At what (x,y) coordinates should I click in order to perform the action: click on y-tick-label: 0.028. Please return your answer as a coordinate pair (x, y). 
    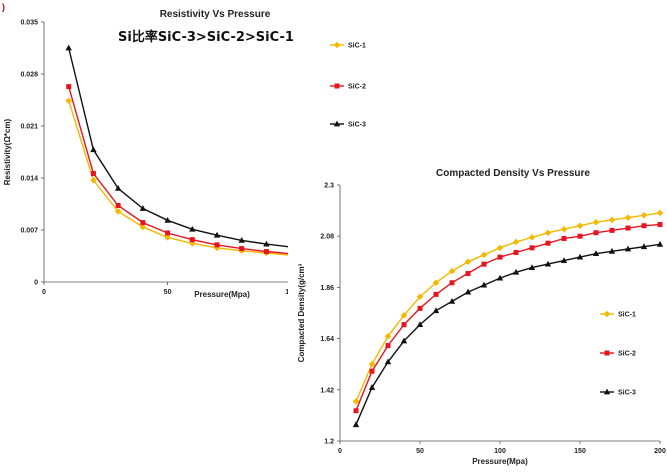
    Looking at the image, I should click on (29, 75).